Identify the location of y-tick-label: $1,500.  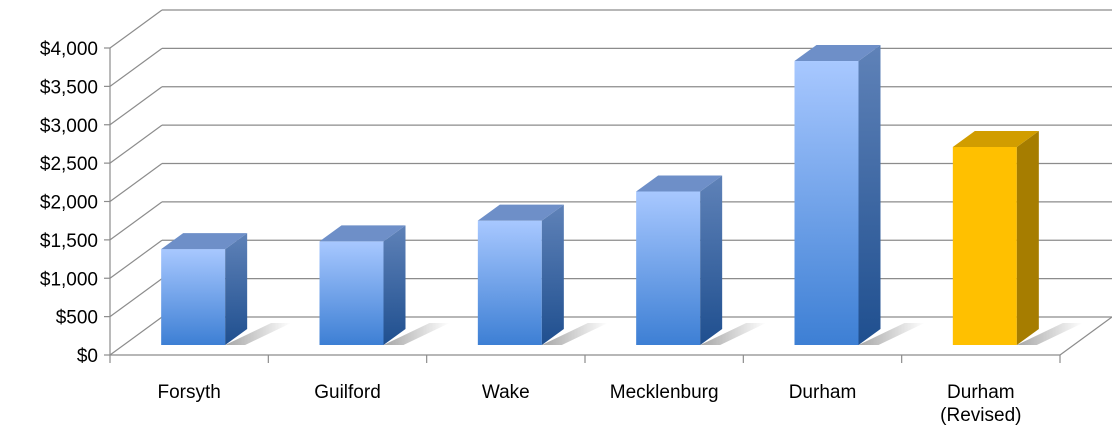
(69, 241).